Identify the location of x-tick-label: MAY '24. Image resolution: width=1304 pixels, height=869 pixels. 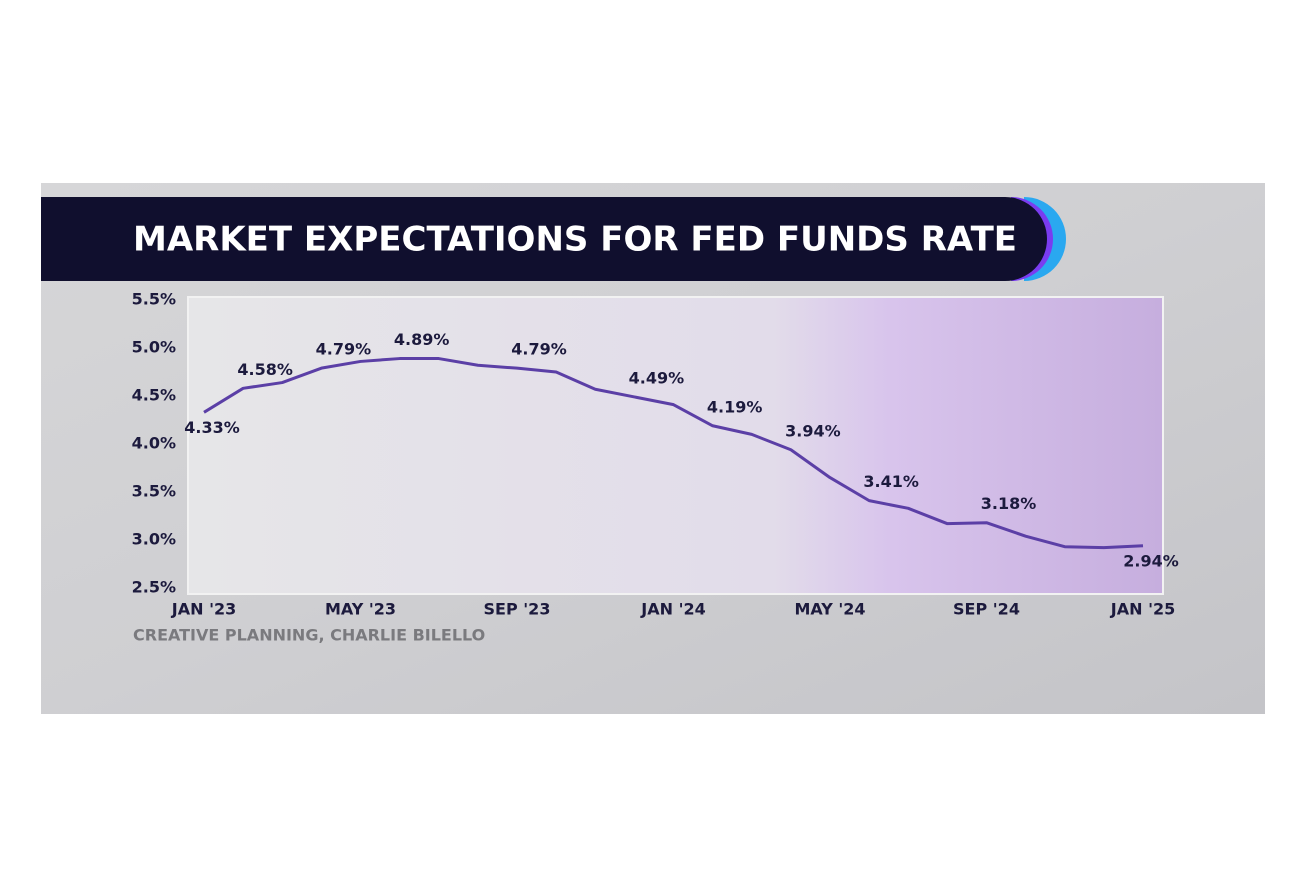
(829, 609).